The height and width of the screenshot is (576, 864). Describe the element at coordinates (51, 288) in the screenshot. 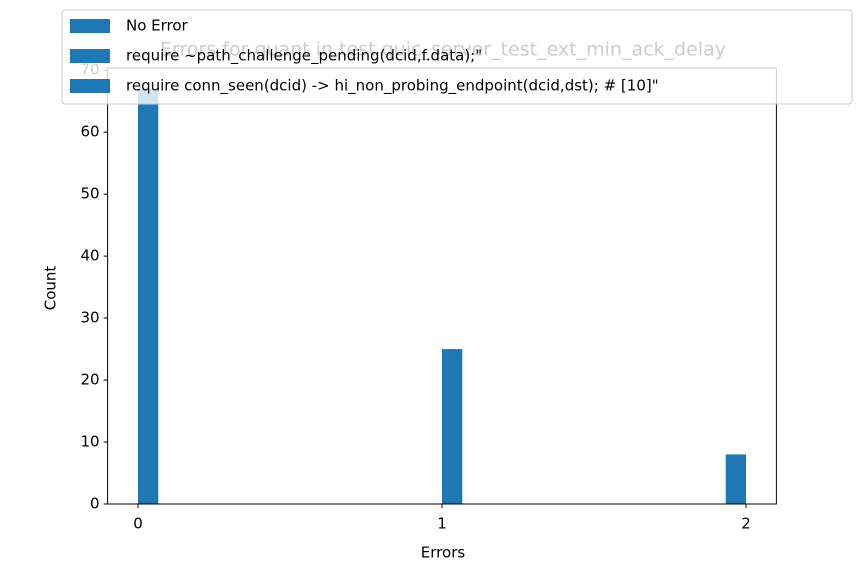

I see `y-axis-label: Count` at that location.